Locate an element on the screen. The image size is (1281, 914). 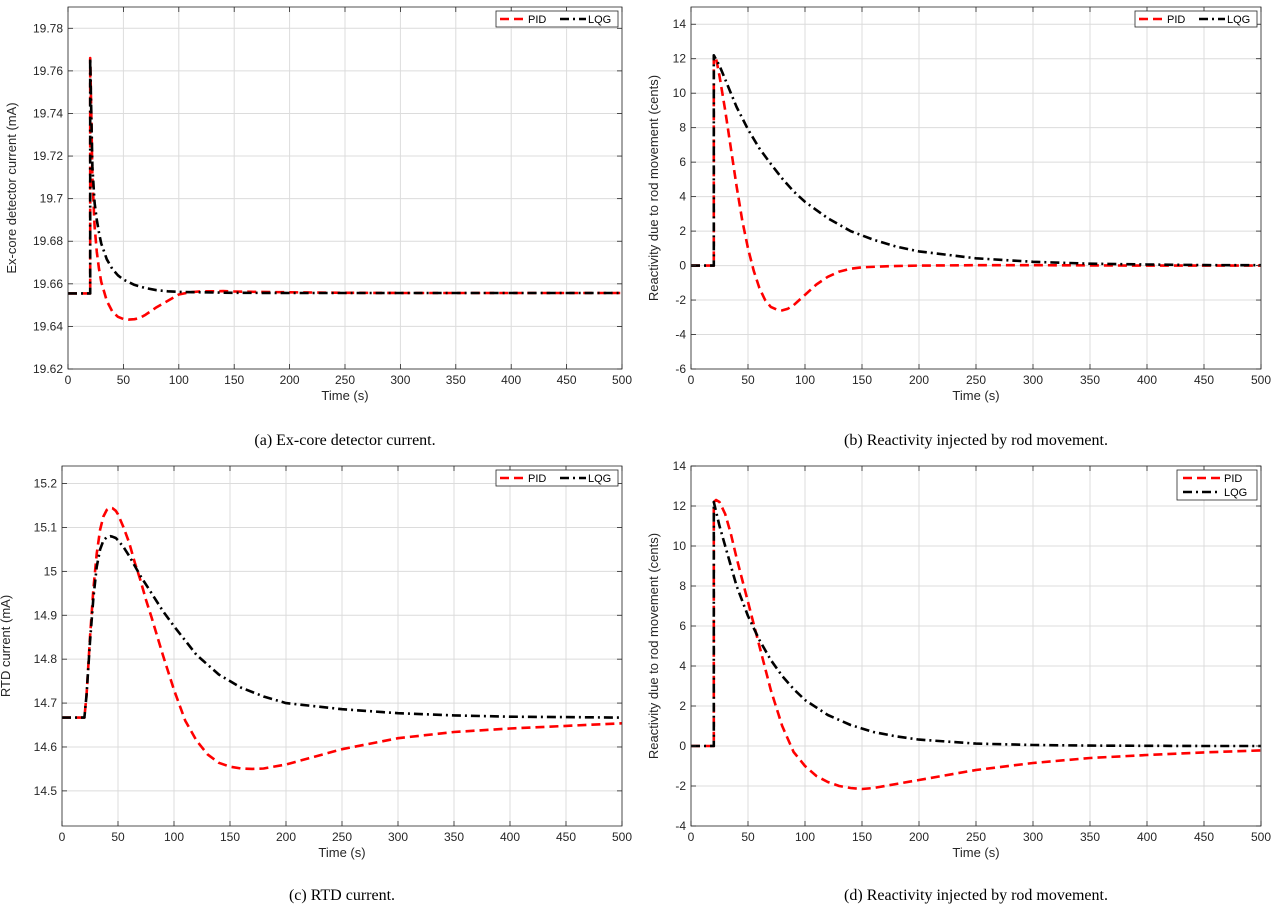
y-tick-label: 14.8 is located at coordinates (46, 659).